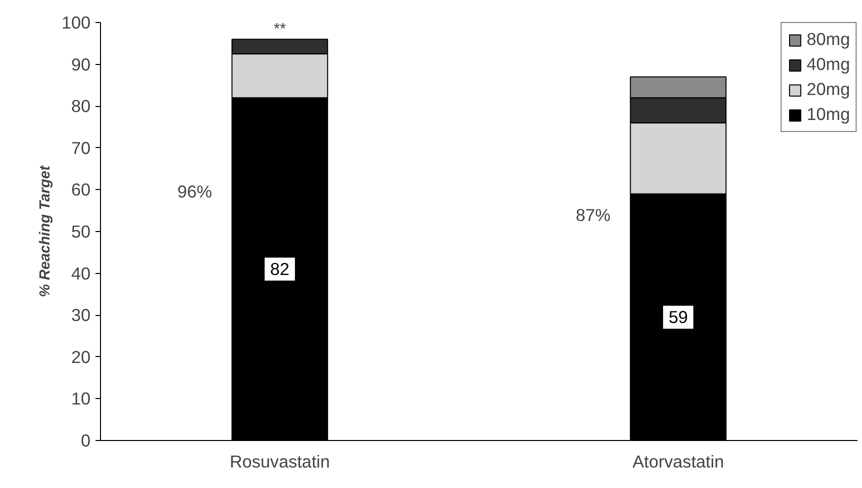 Image resolution: width=862 pixels, height=488 pixels. Describe the element at coordinates (76, 22) in the screenshot. I see `y-tick-label: 100` at that location.